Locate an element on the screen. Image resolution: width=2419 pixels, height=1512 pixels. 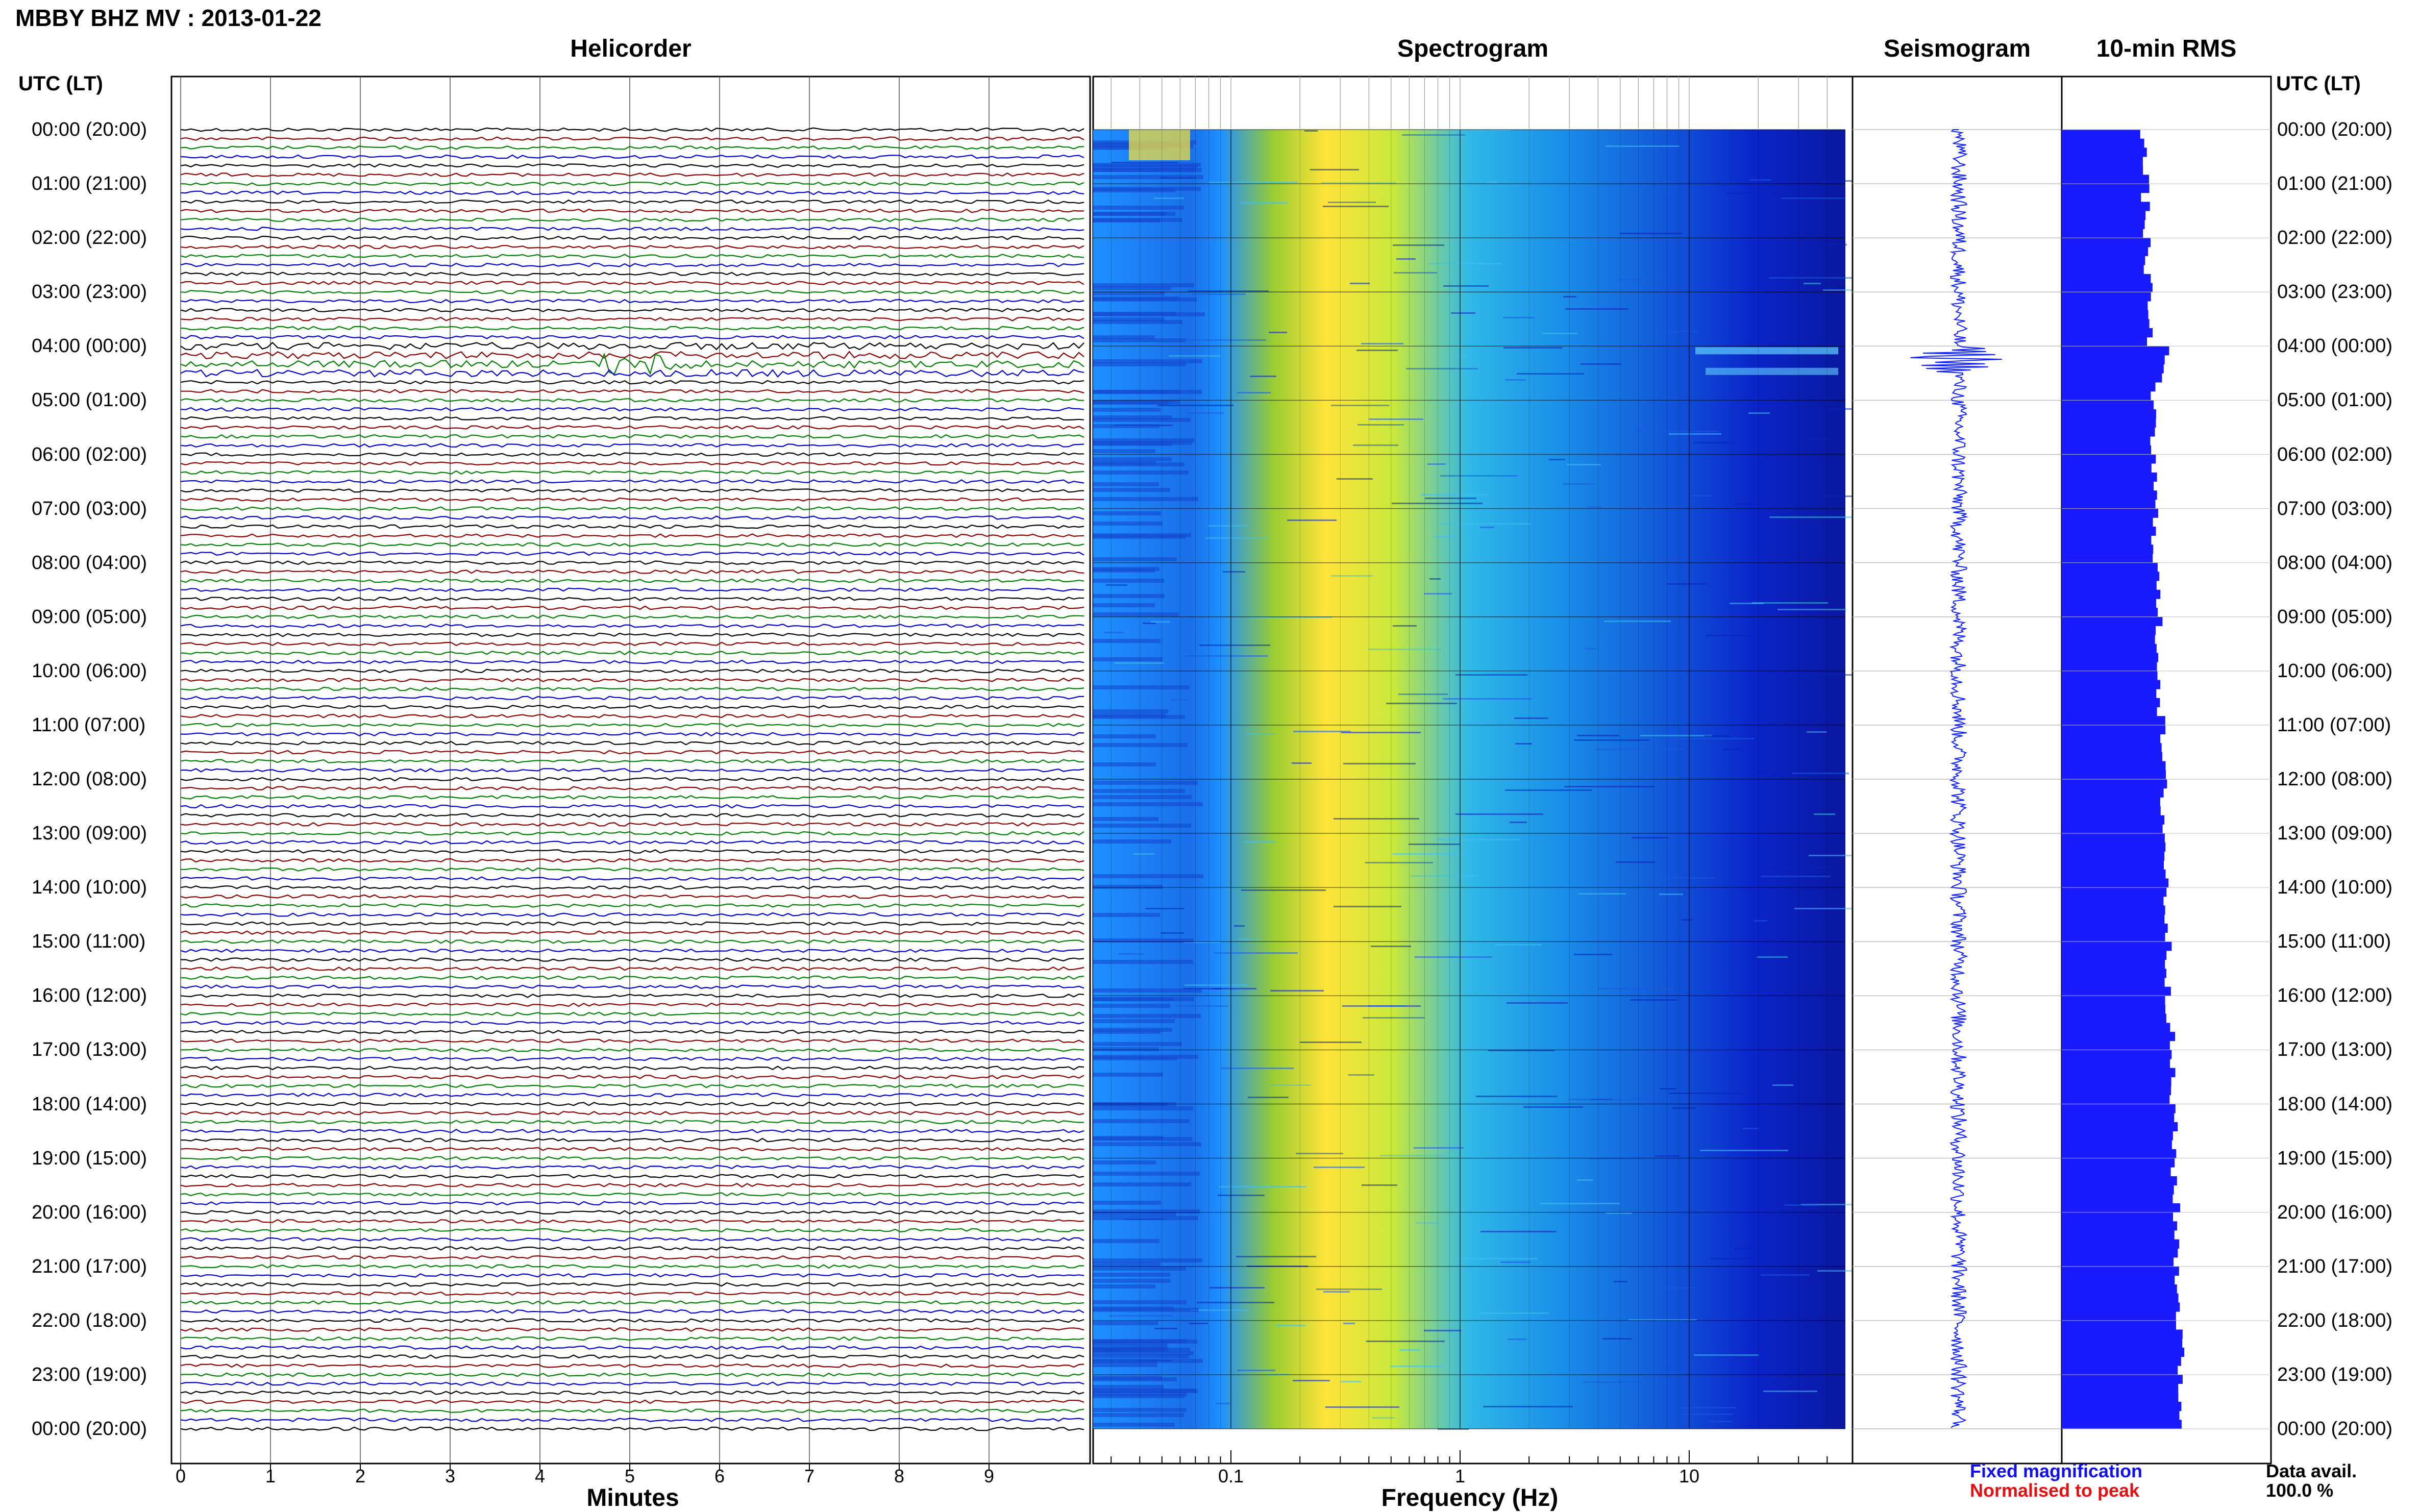
spectrogram-title: Spectrogram is located at coordinates (1473, 48).